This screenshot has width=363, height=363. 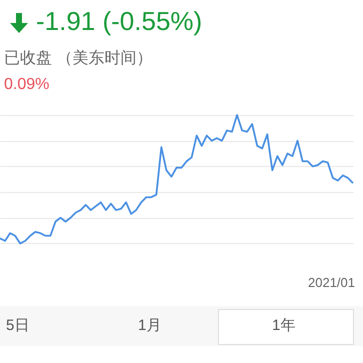 I want to click on text: 0.09%, so click(x=27, y=85).